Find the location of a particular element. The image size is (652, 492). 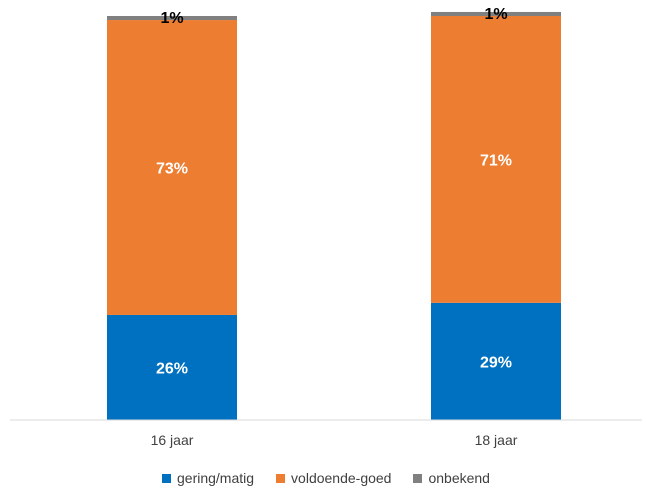

x-tick-label-1: 16 jaar is located at coordinates (172, 440).